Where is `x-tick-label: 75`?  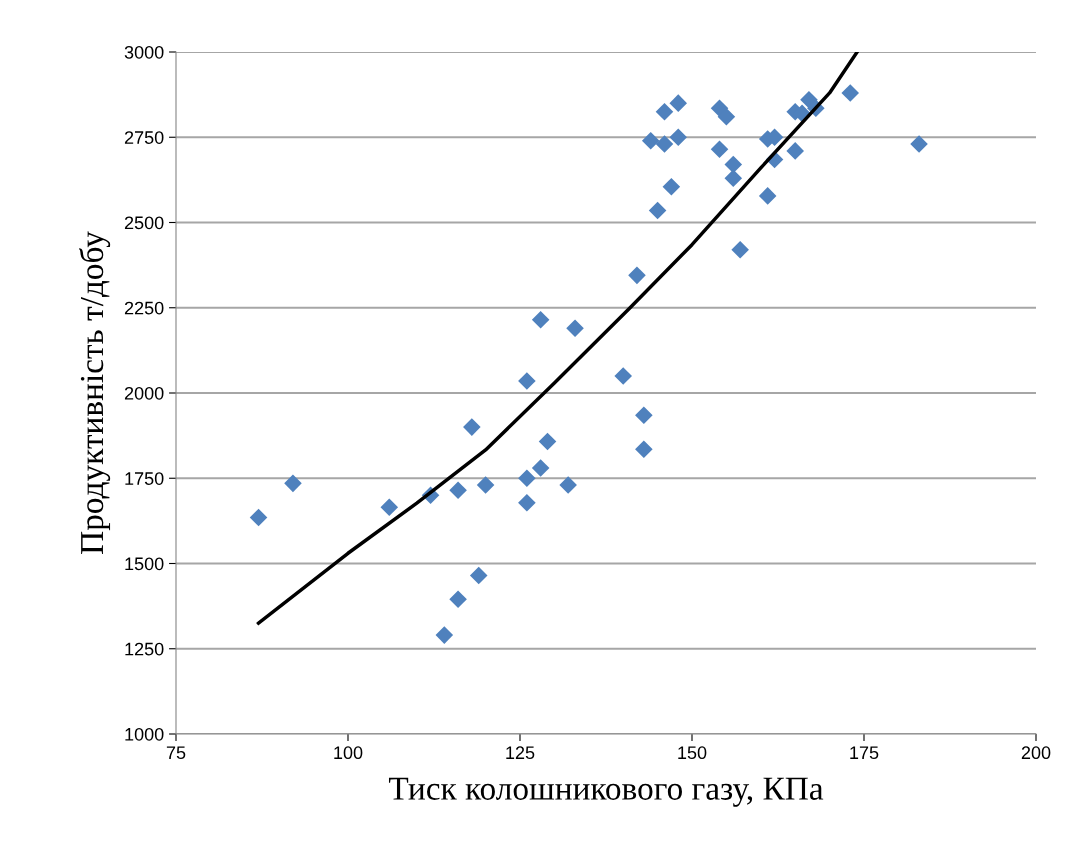 x-tick-label: 75 is located at coordinates (176, 753).